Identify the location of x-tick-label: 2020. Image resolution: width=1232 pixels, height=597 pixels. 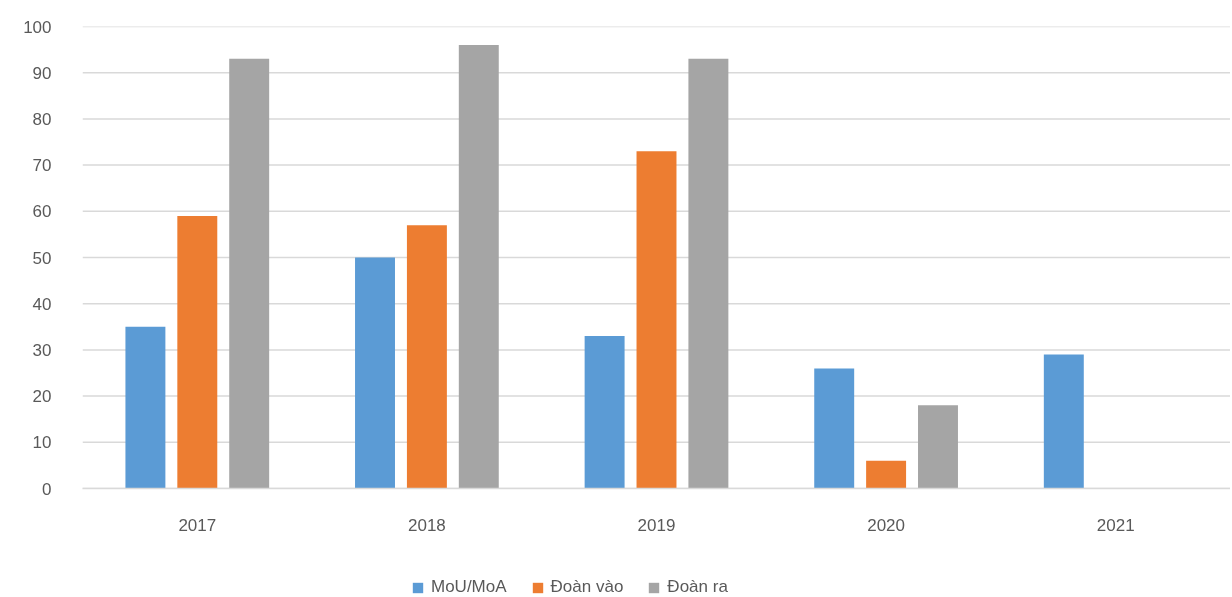
(886, 525).